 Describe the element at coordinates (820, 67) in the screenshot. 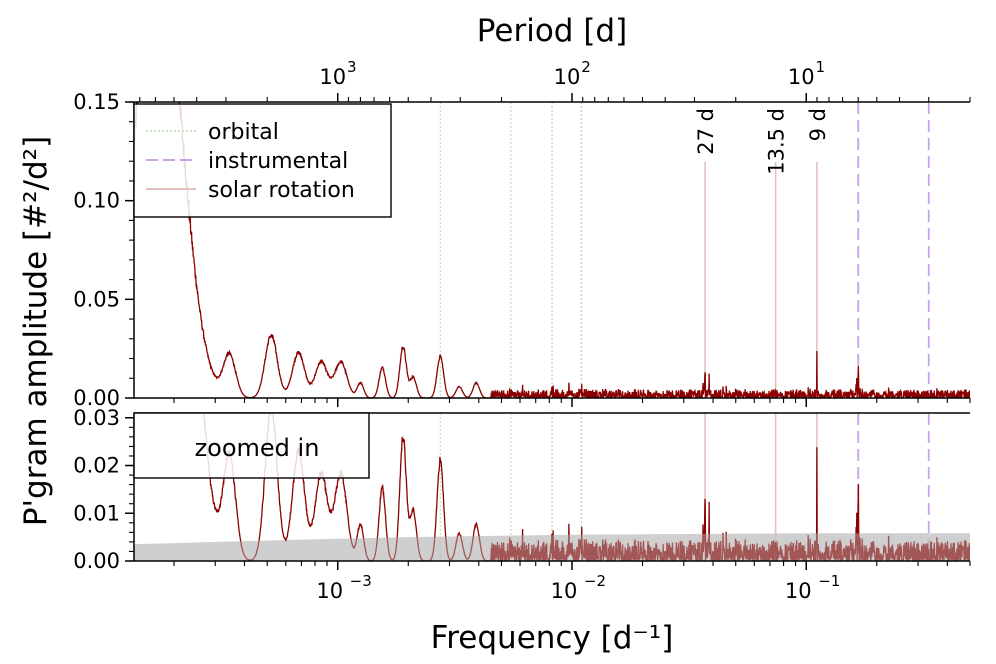

I see `top-tick-exponent: 1` at that location.